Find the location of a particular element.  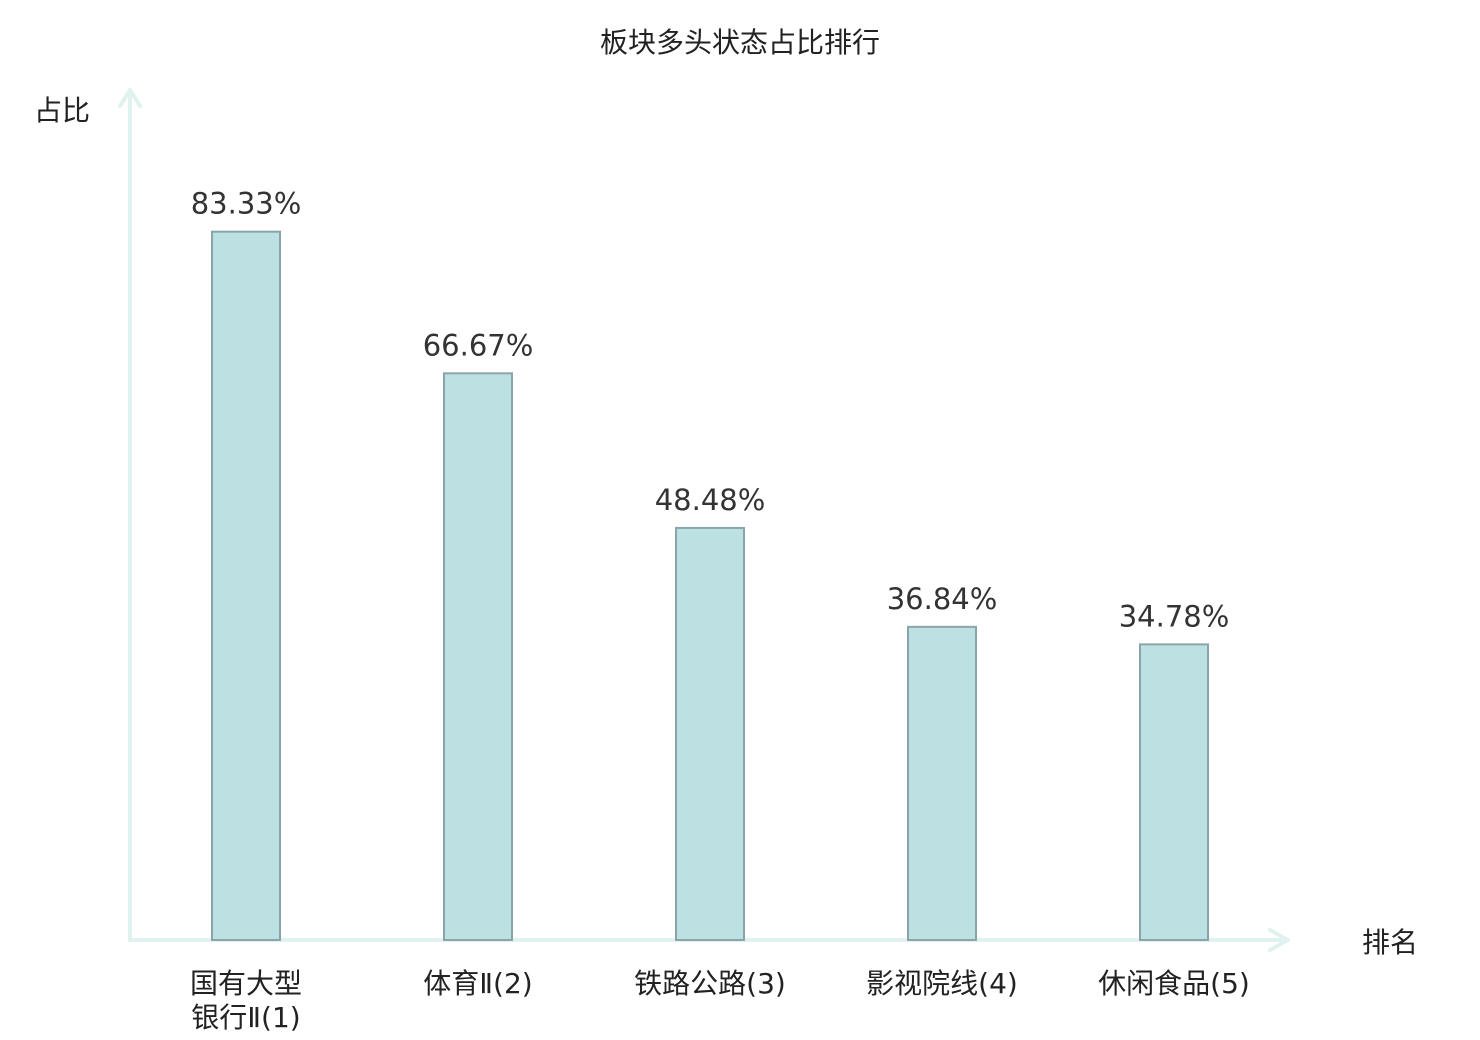

category-label-1-line-2: 银行Ⅱ(1) is located at coordinates (245, 1017).